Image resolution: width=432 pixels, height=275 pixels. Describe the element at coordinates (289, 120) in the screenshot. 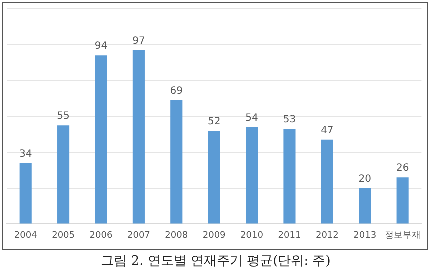

I see `data-label: 53` at that location.